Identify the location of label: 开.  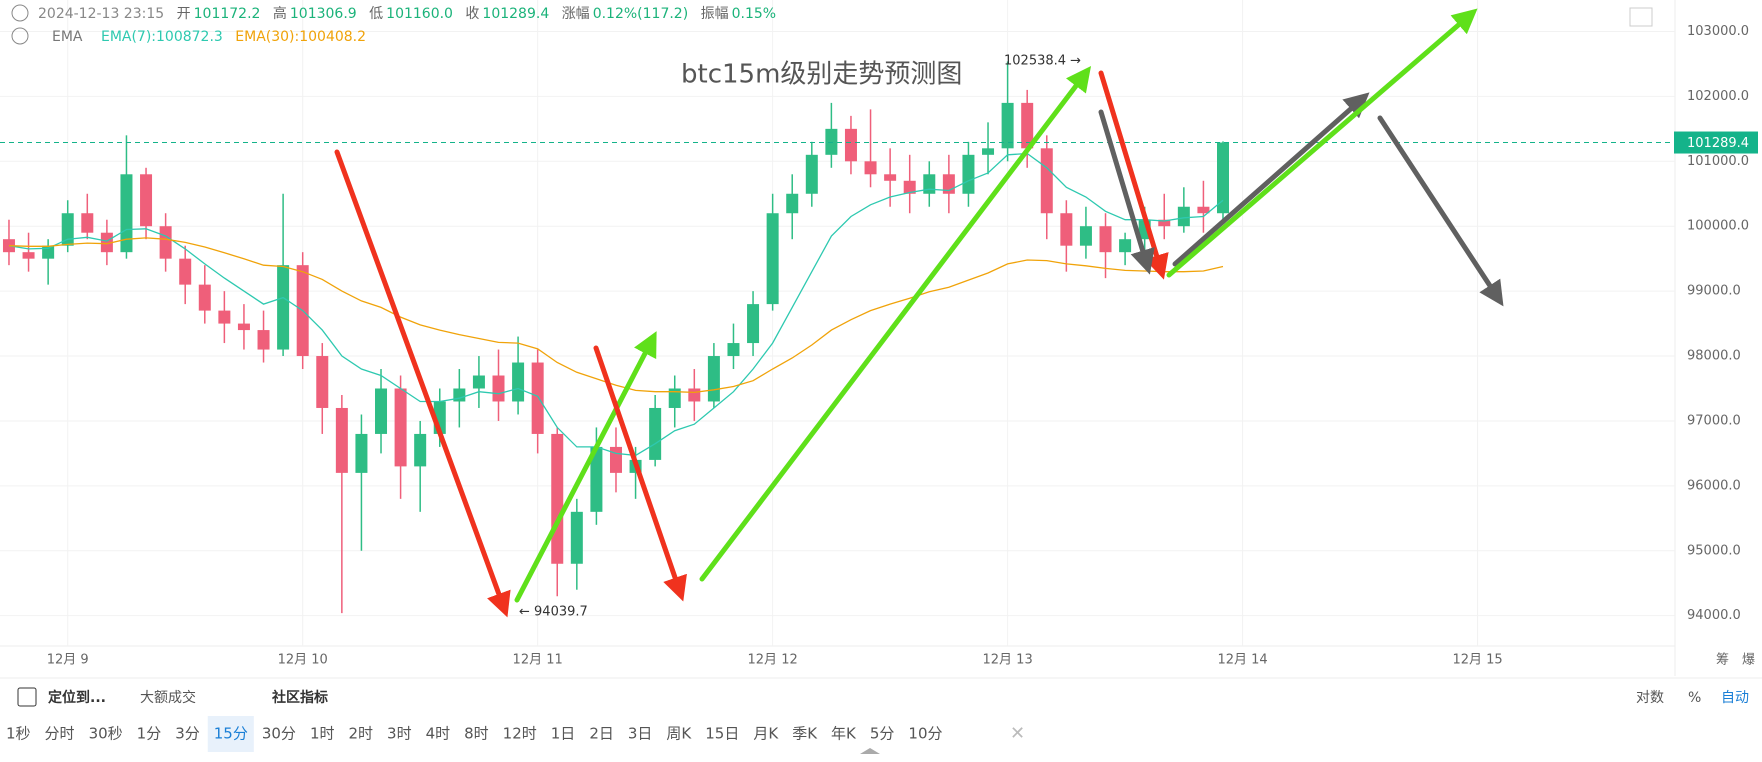
(184, 14).